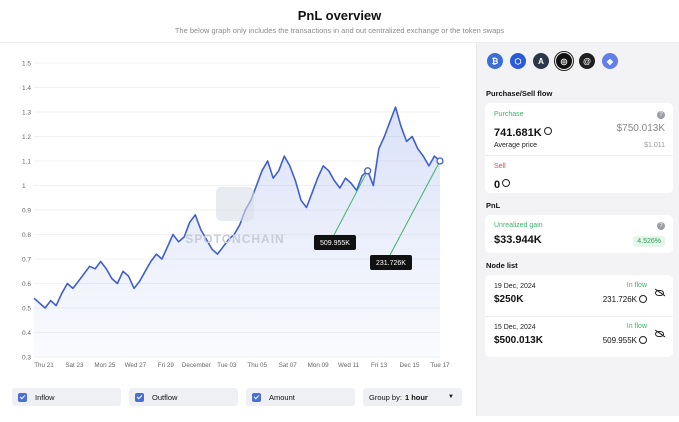 The height and width of the screenshot is (422, 679). Describe the element at coordinates (44, 365) in the screenshot. I see `x-tick-label: Thu 21` at that location.